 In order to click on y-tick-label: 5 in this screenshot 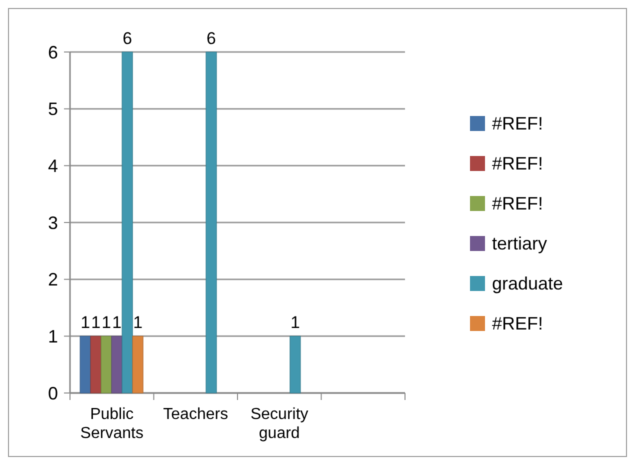, I will do `click(53, 109)`.